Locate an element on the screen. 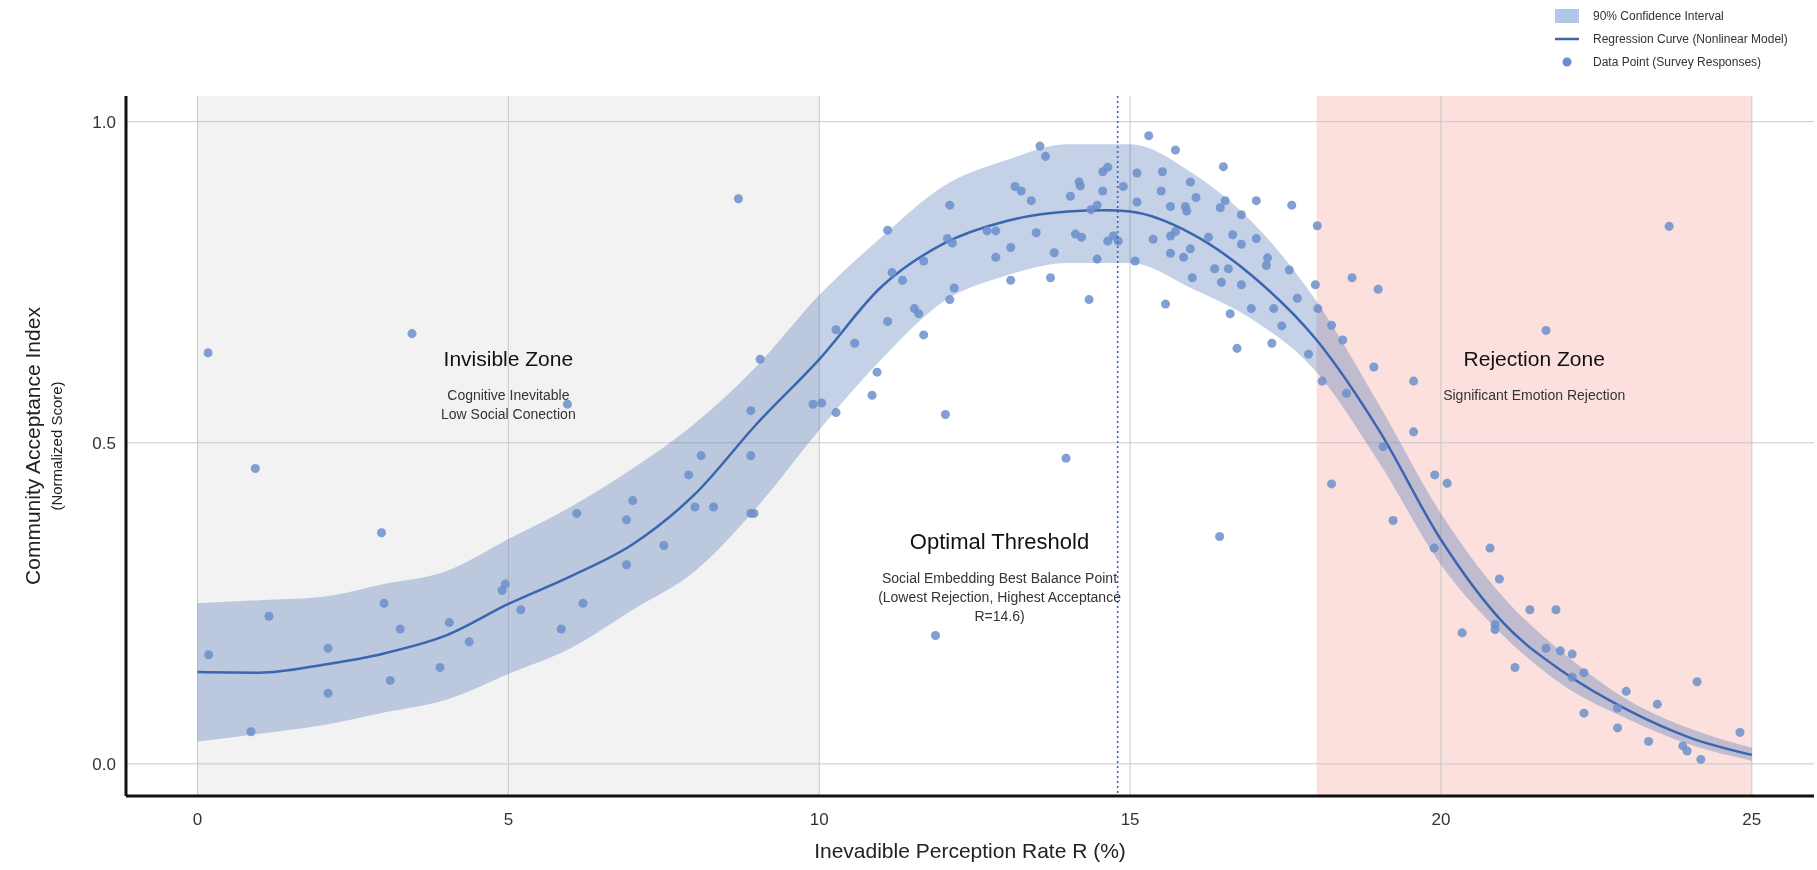 Image resolution: width=1817 pixels, height=870 pixels. band-label: Rejection Zone is located at coordinates (1534, 358).